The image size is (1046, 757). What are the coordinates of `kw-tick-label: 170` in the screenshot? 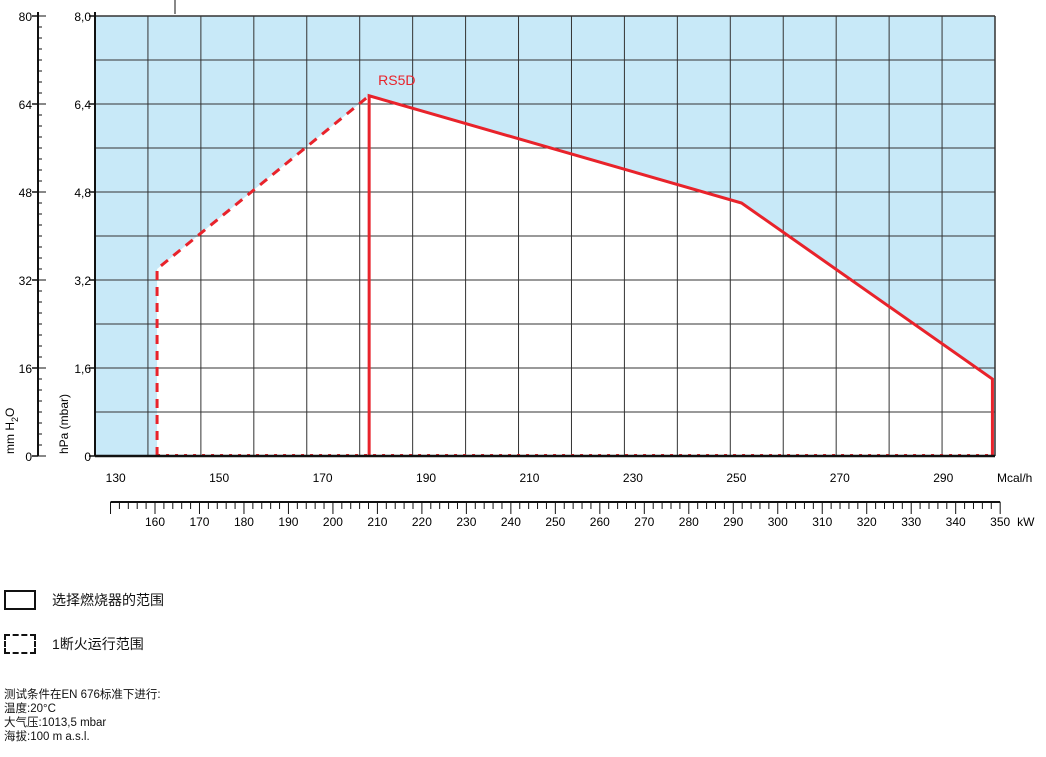 It's located at (199, 522).